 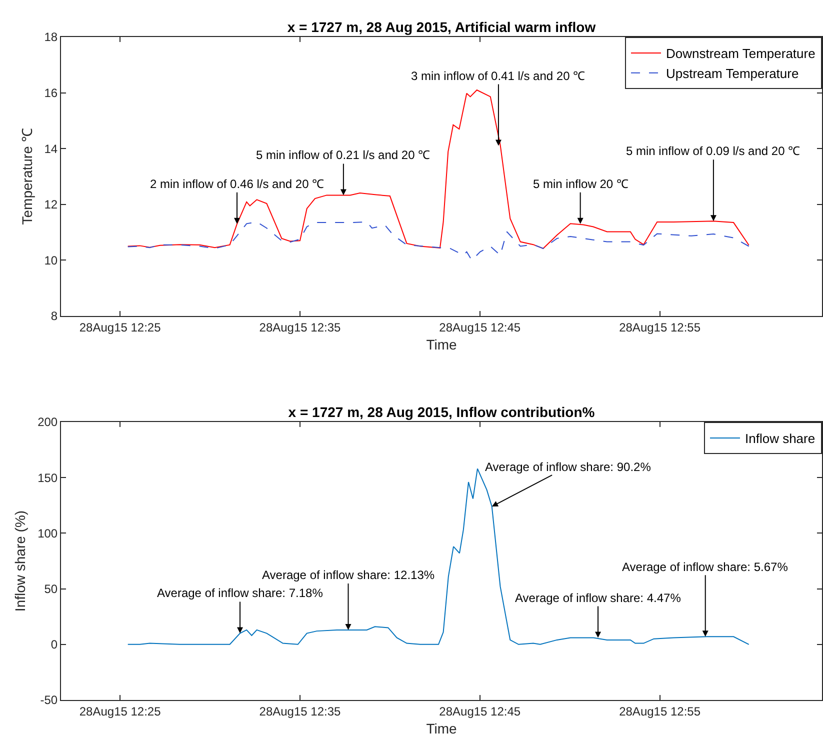 What do you see at coordinates (741, 54) in the screenshot?
I see `legend-label: Downstream Temperature` at bounding box center [741, 54].